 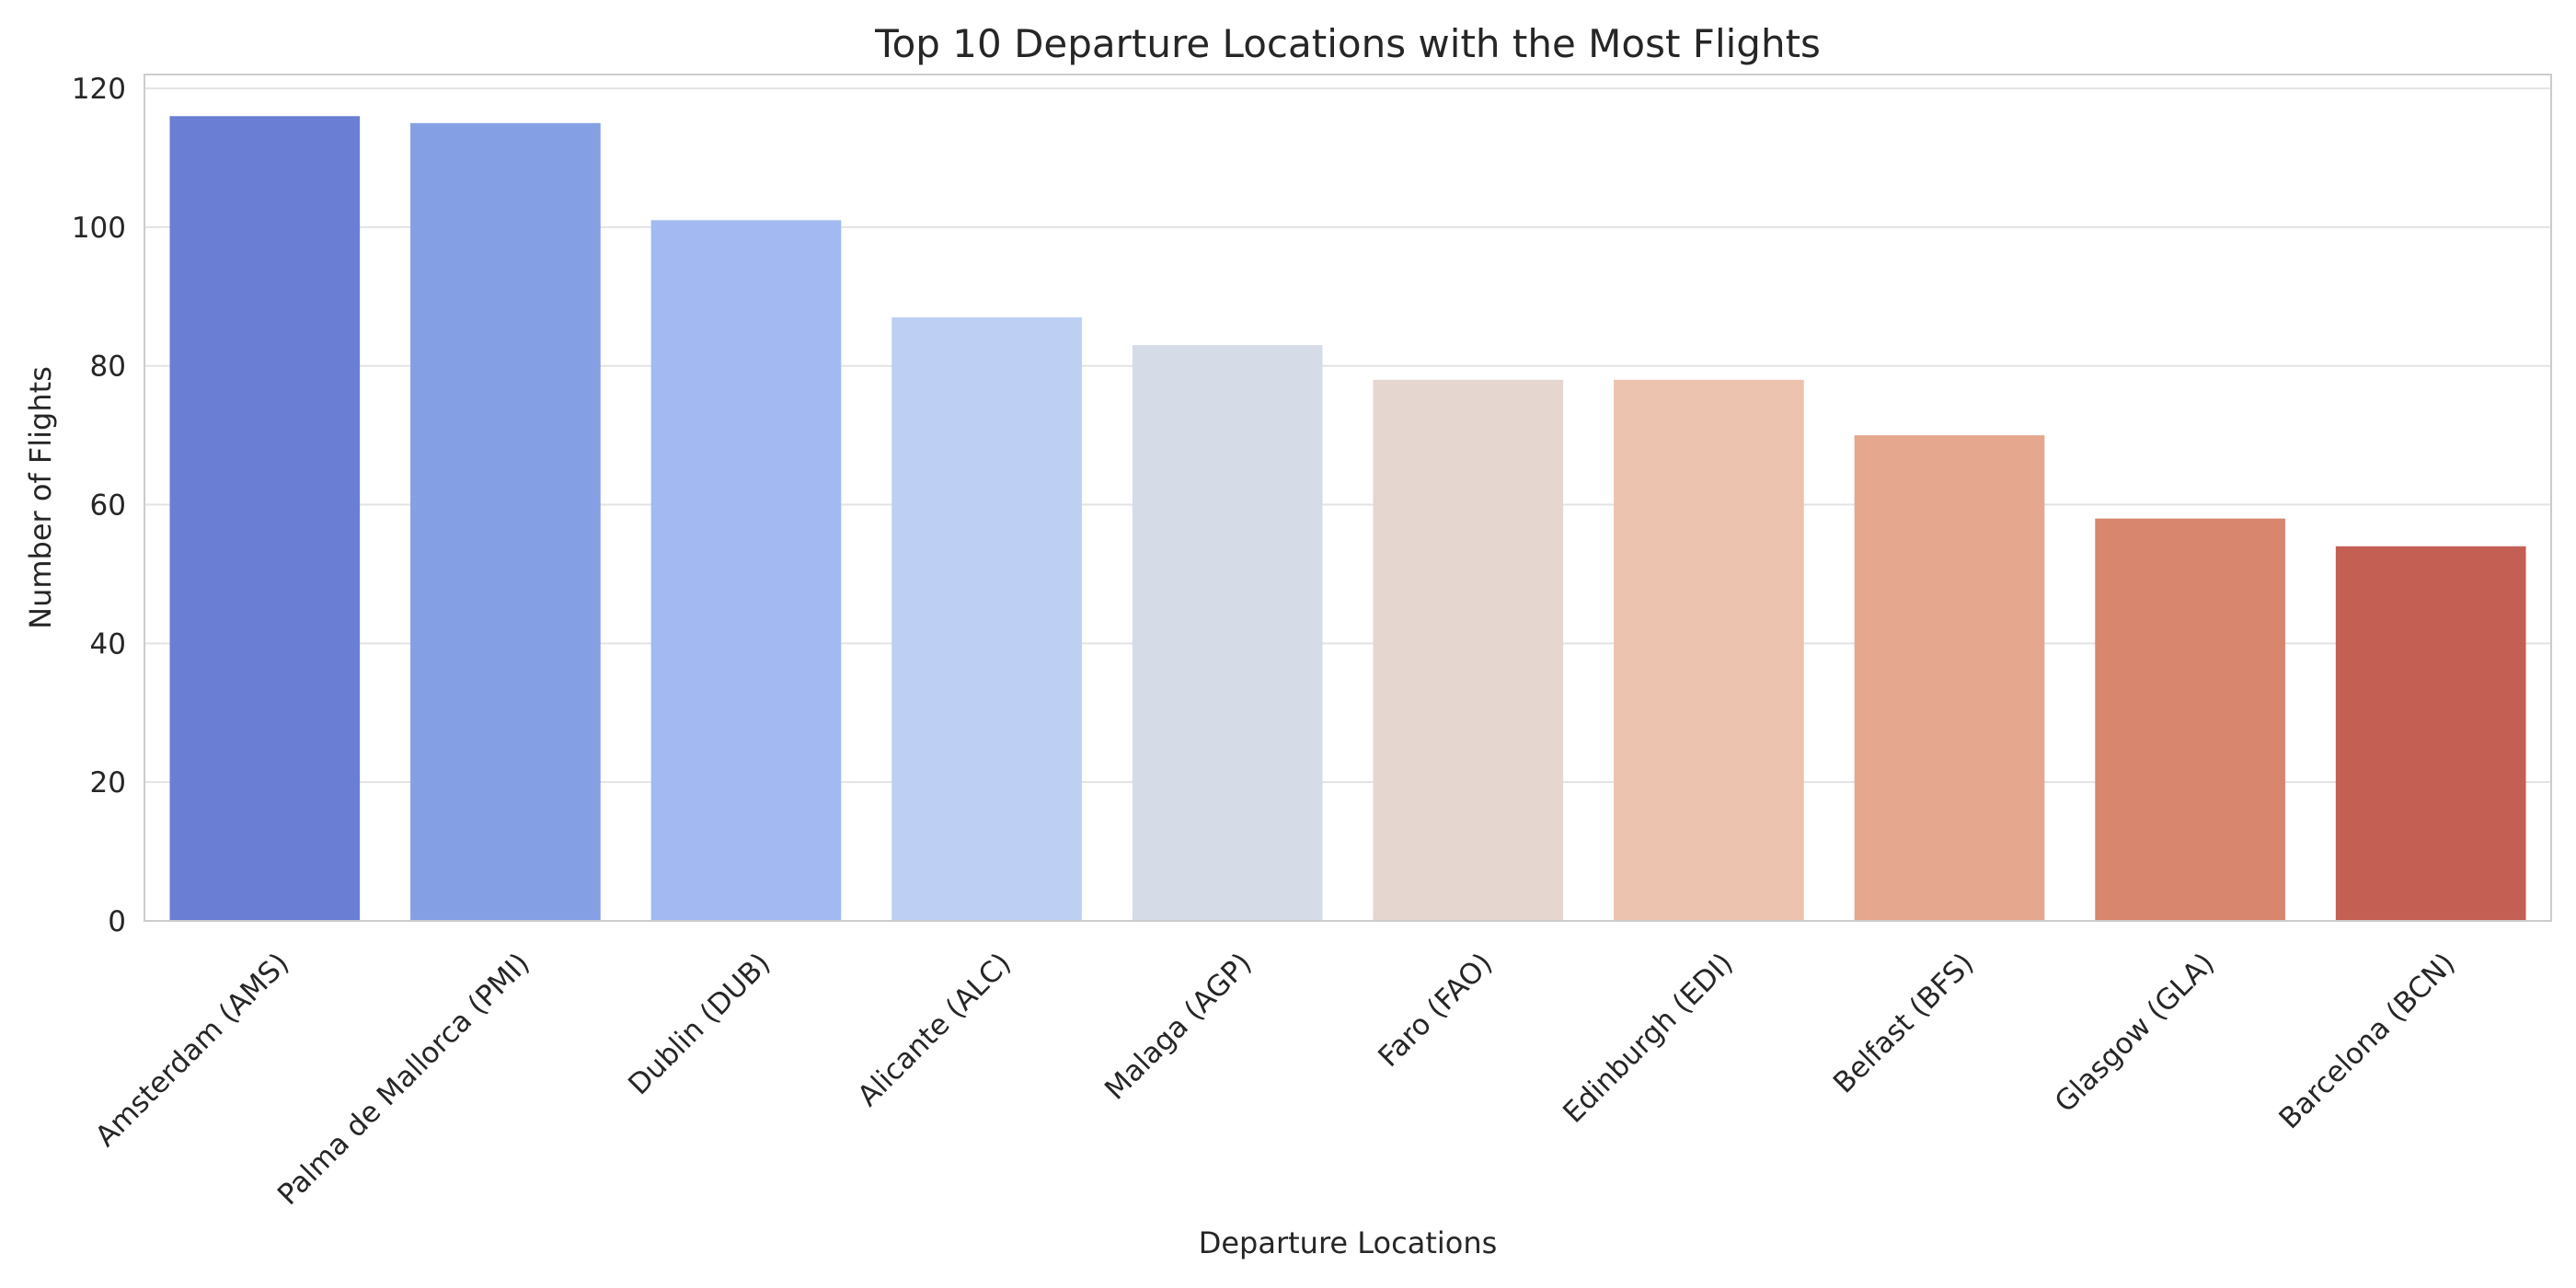 I want to click on x-tick-label: Barcelona (BCN), so click(x=2366, y=1041).